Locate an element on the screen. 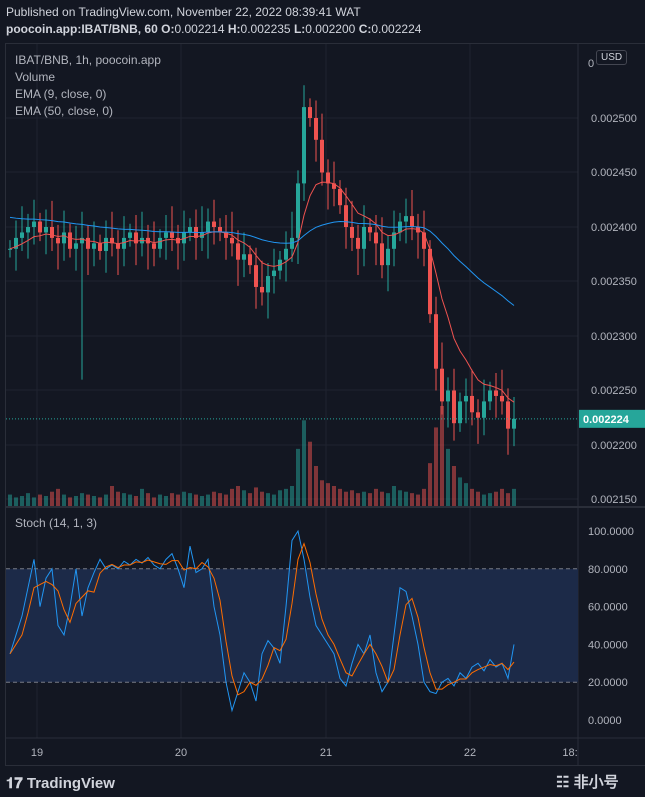 The image size is (645, 797). stoch-tick-label: 100.0000 is located at coordinates (611, 532).